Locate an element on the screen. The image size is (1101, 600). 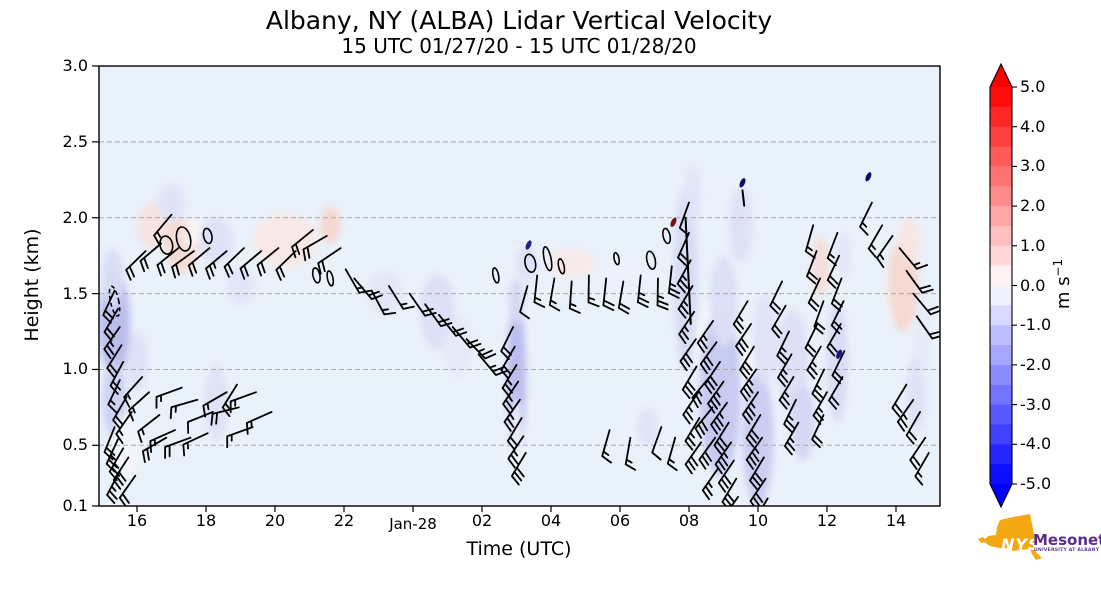
chart-subtitle: 15 UTC 01/27/20 - 15 UTC 01/28/20 is located at coordinates (519, 46).